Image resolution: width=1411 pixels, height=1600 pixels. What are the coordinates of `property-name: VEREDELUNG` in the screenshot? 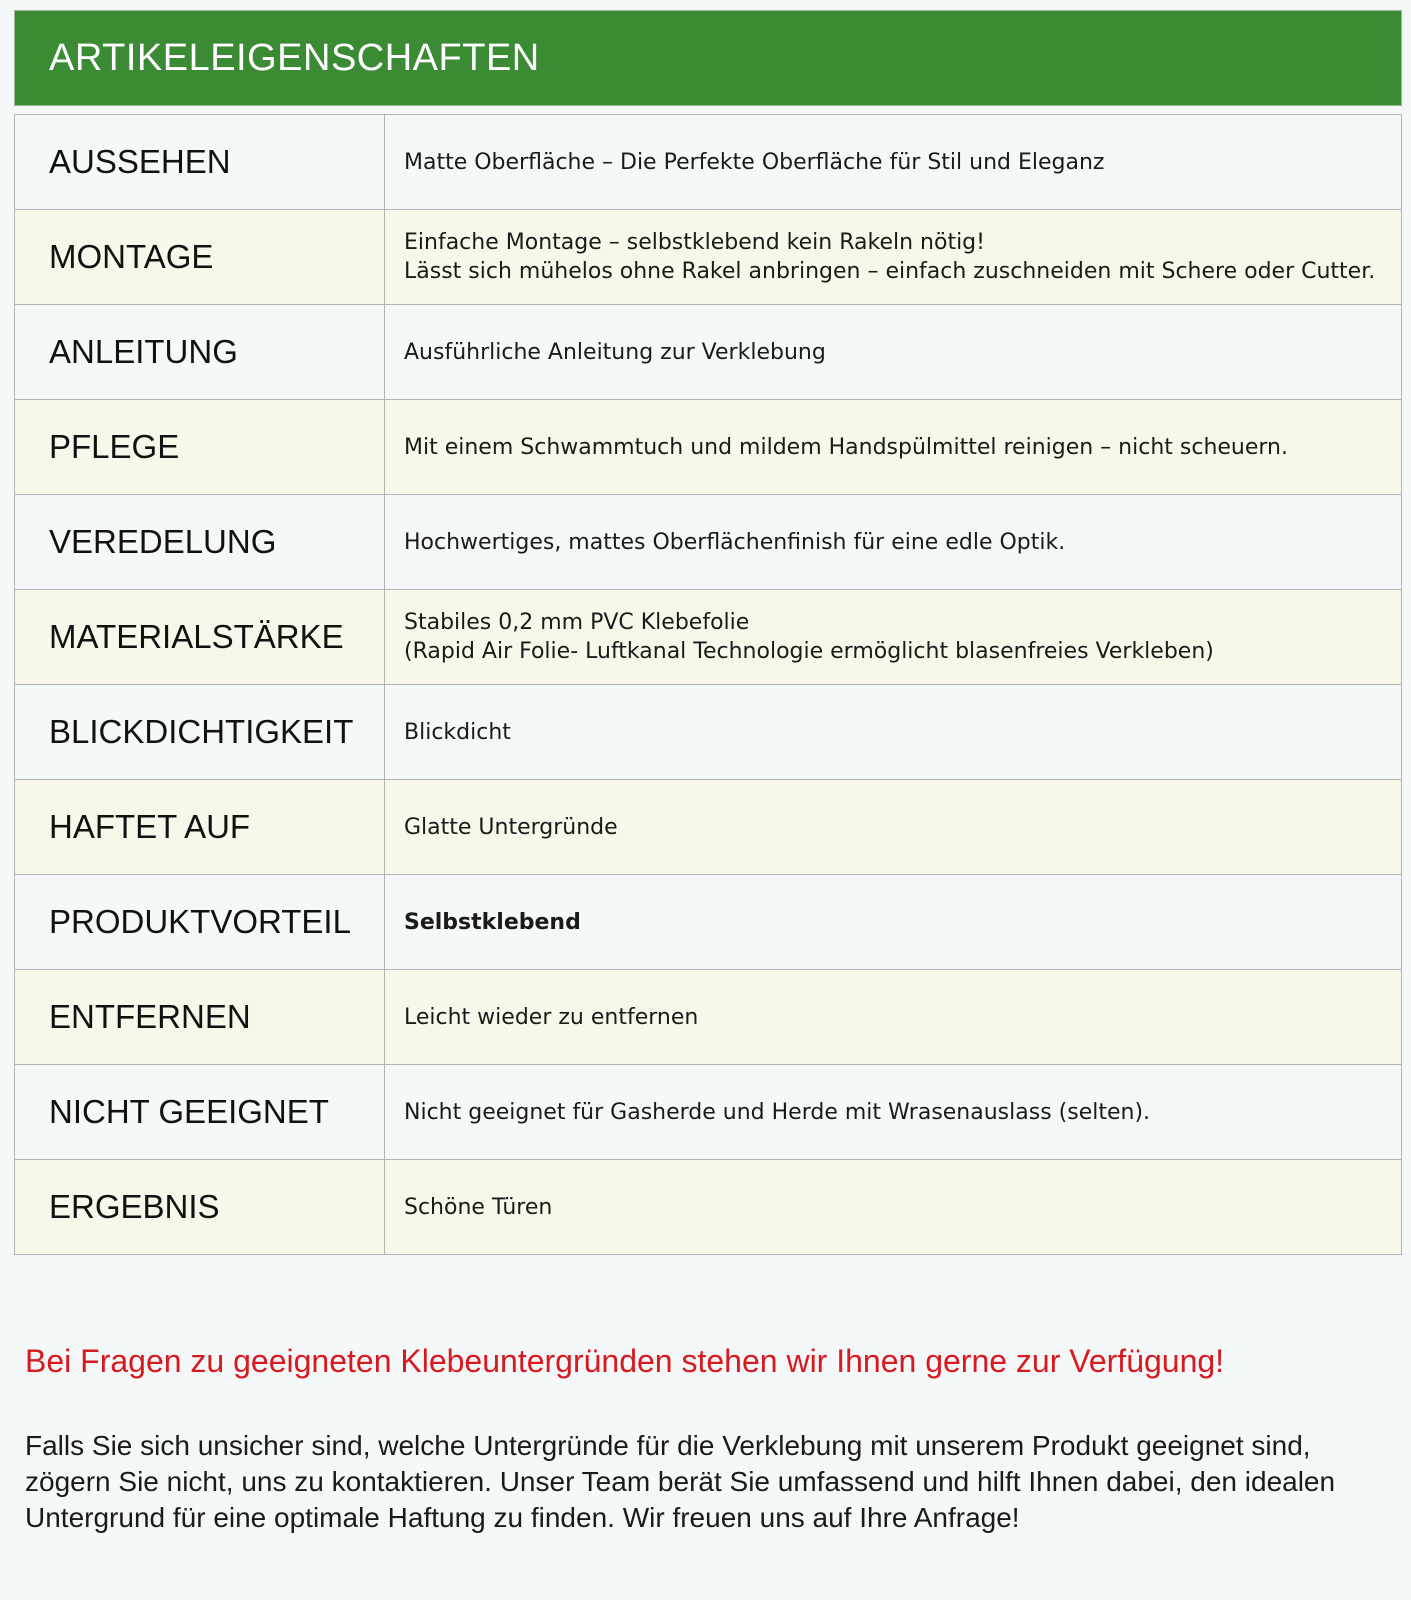 It's located at (199, 542).